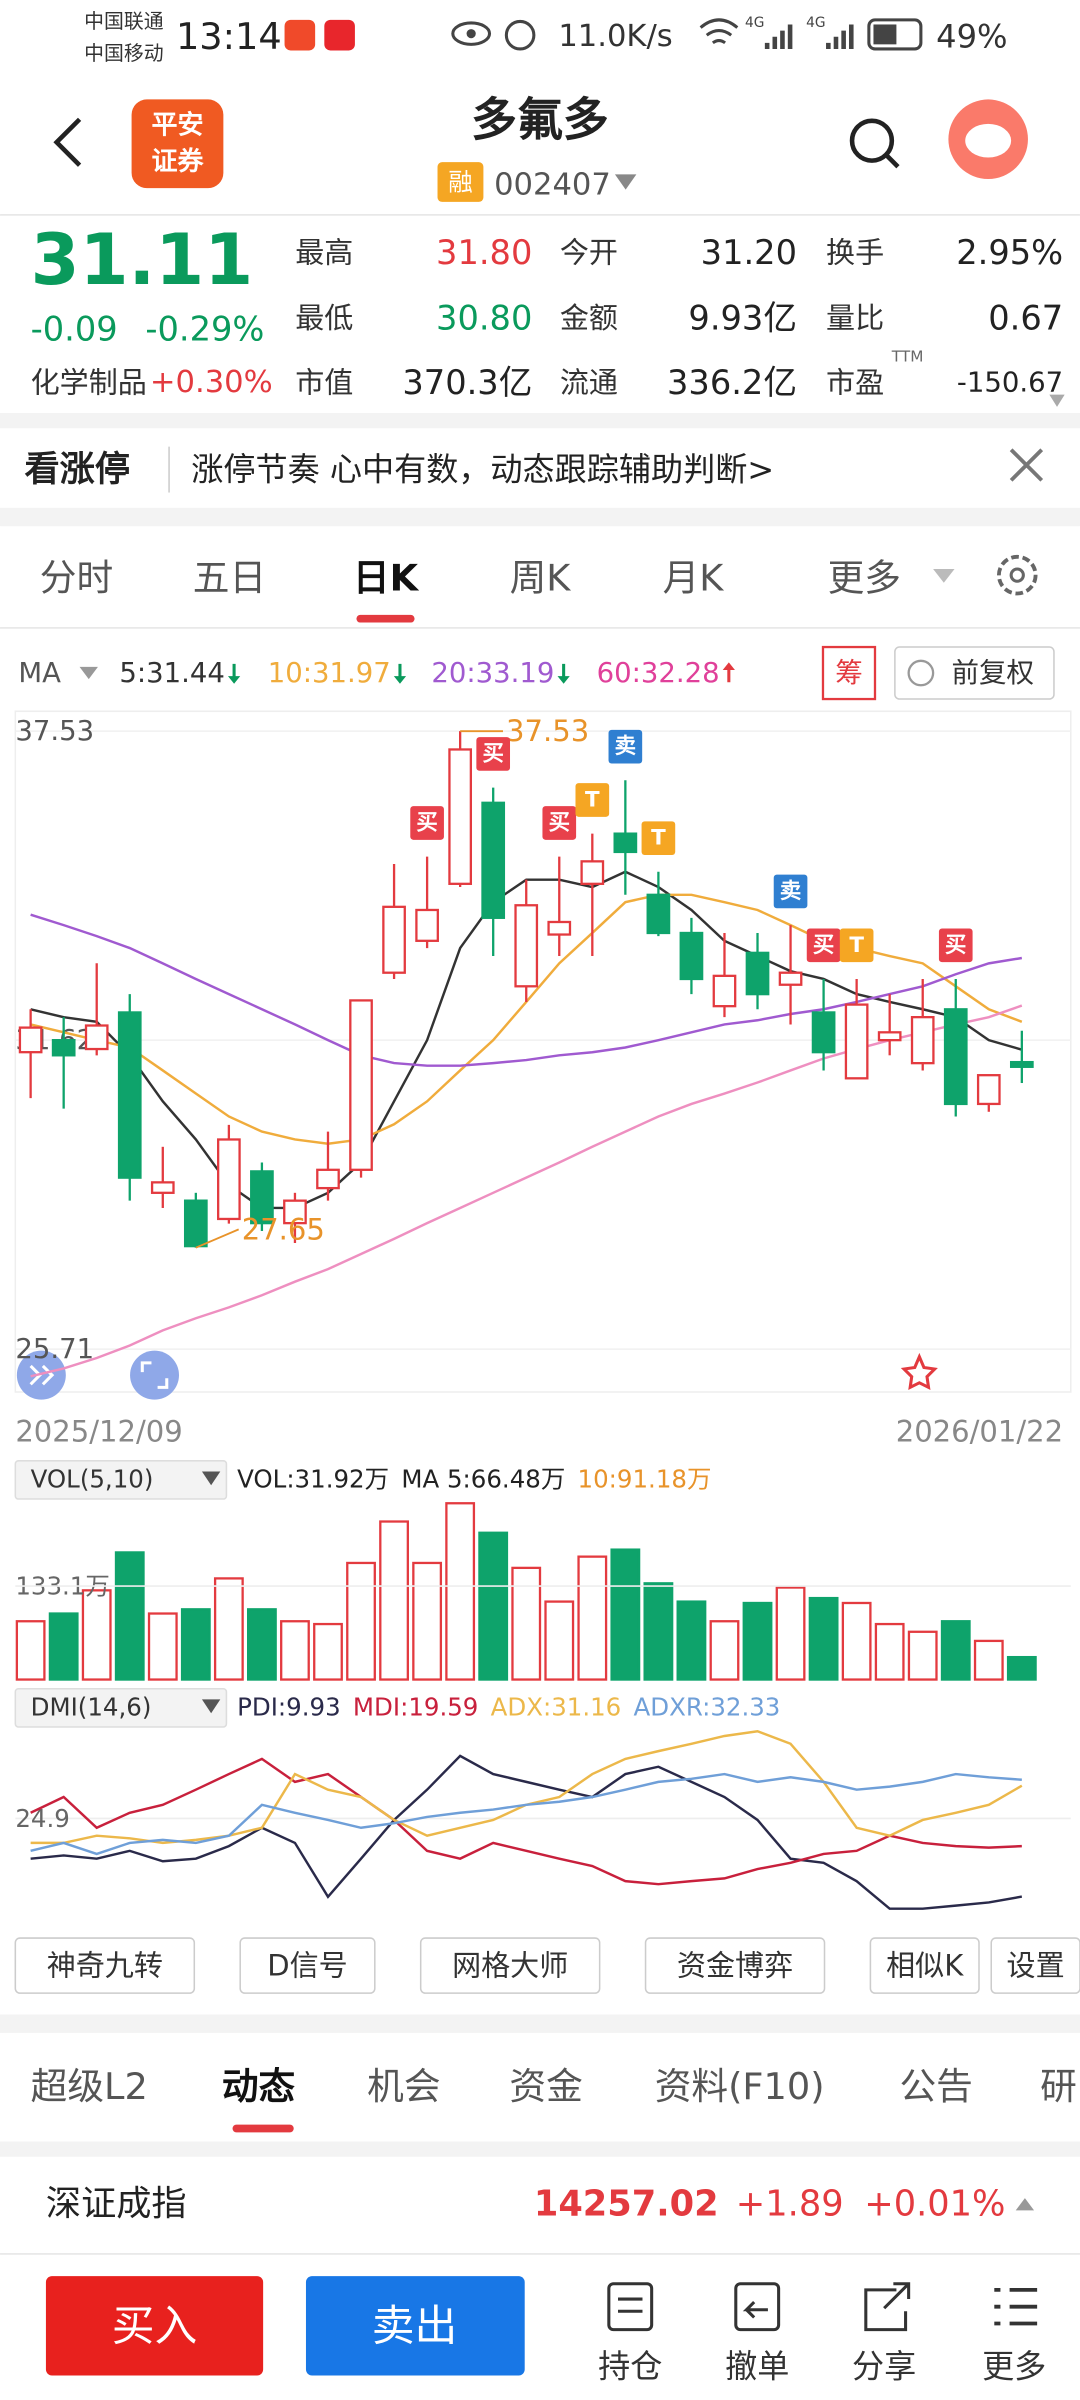  Describe the element at coordinates (630, 2366) in the screenshot. I see `action-label: 持仓` at that location.